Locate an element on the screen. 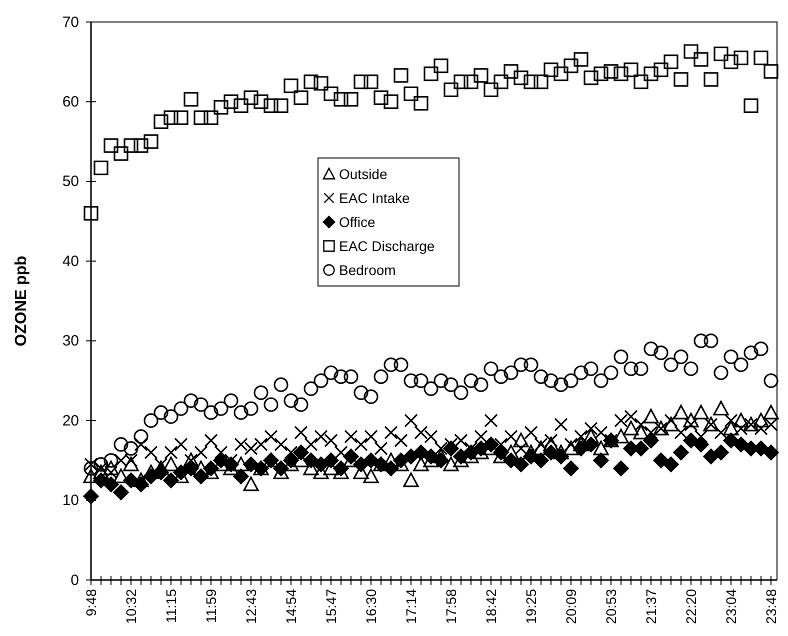  x-tick-label: 17:14 is located at coordinates (410, 606).